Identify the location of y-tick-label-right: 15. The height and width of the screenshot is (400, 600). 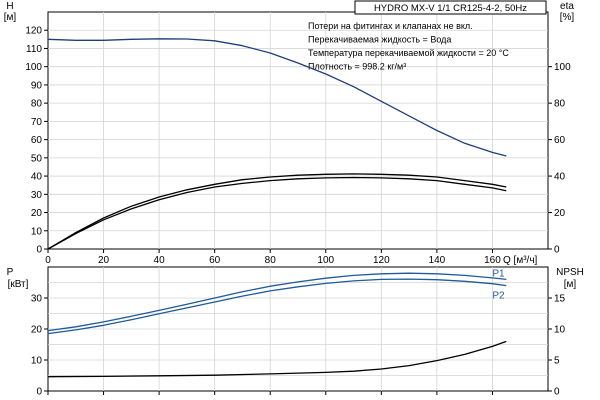
(560, 299).